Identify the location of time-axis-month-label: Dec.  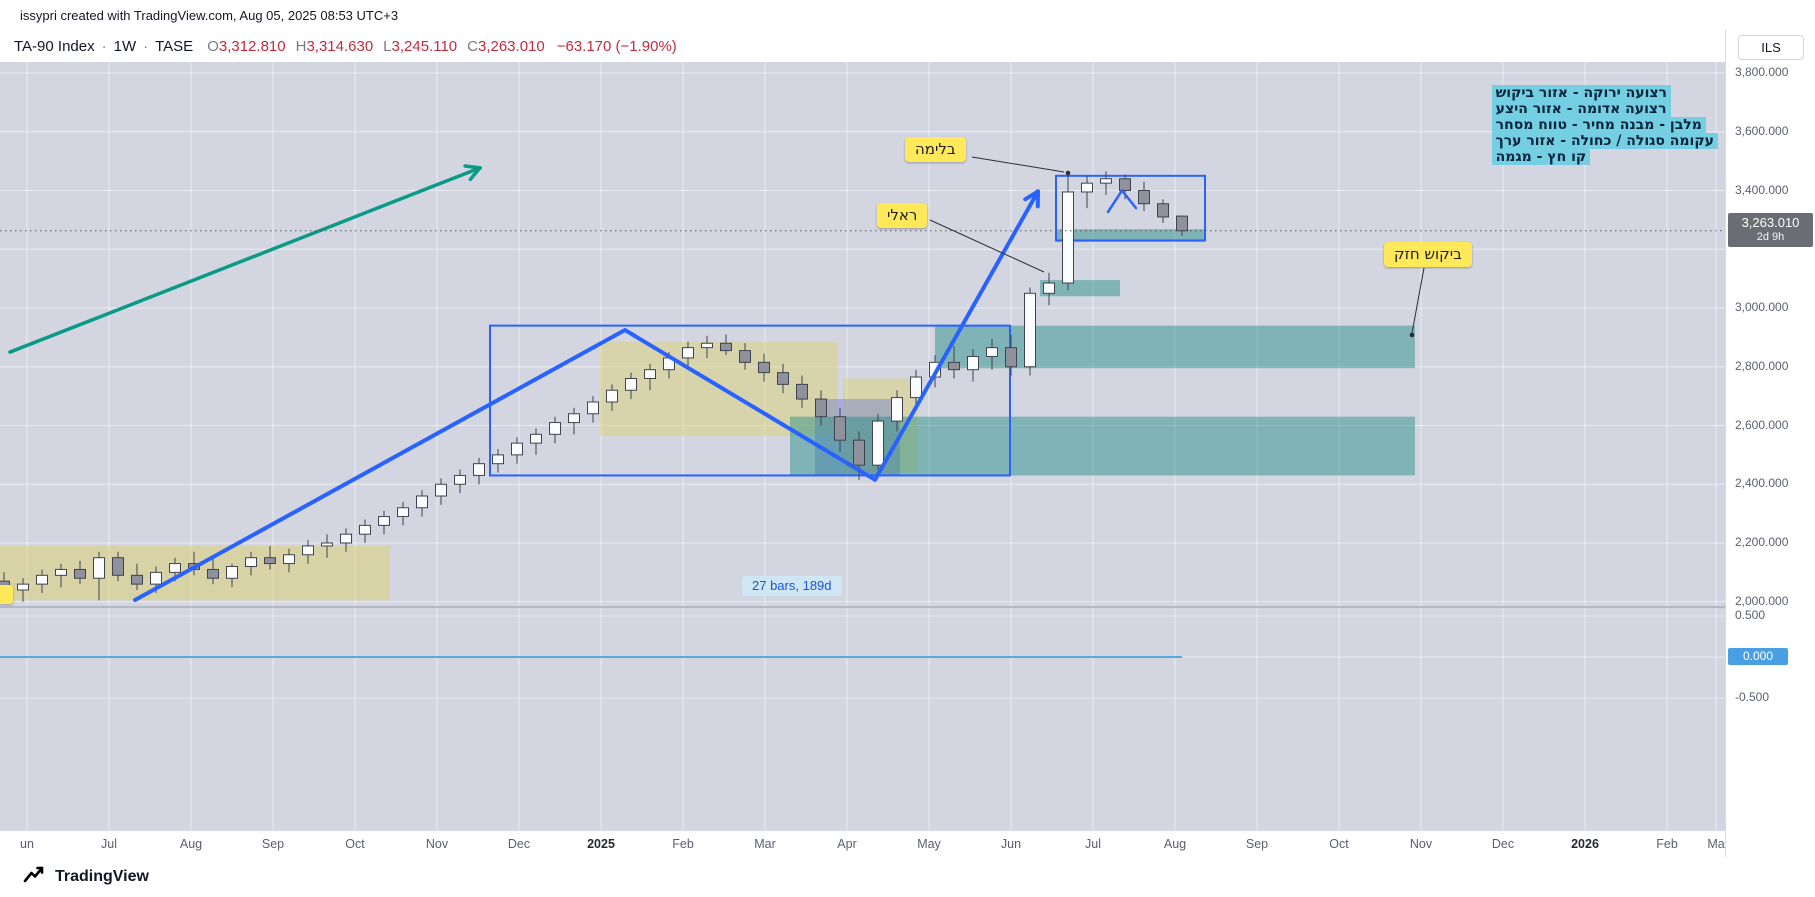
(1503, 844).